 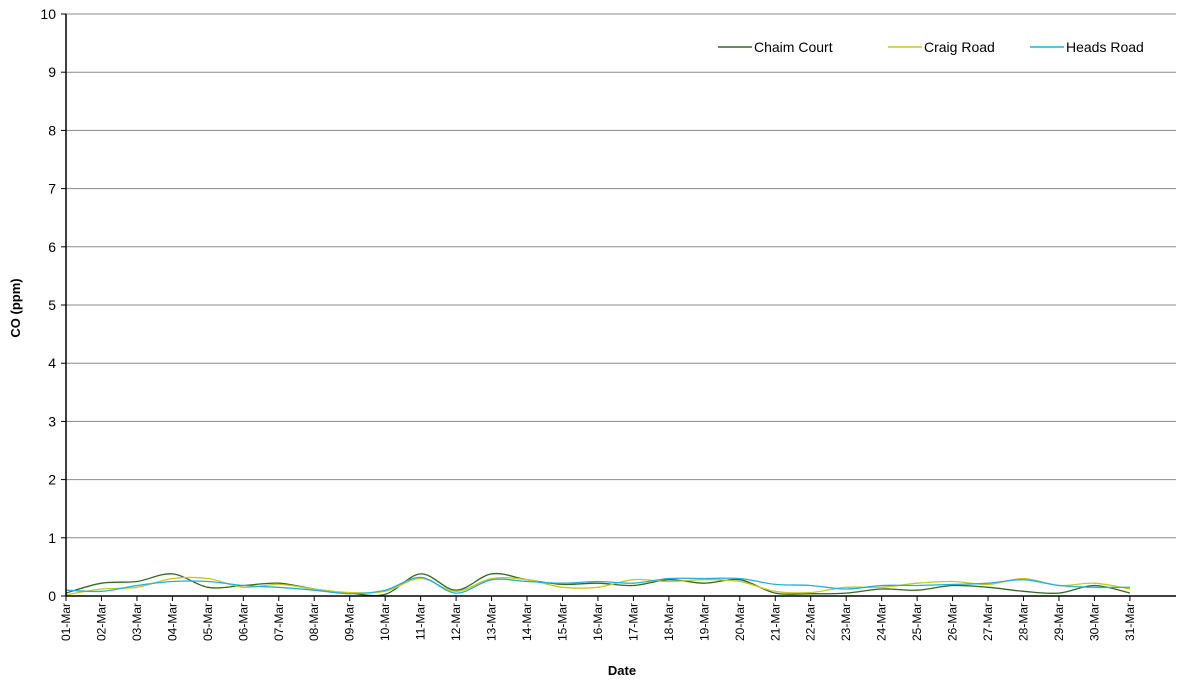 I want to click on x-tick-label-12-Mar: 12-Mar, so click(x=456, y=622).